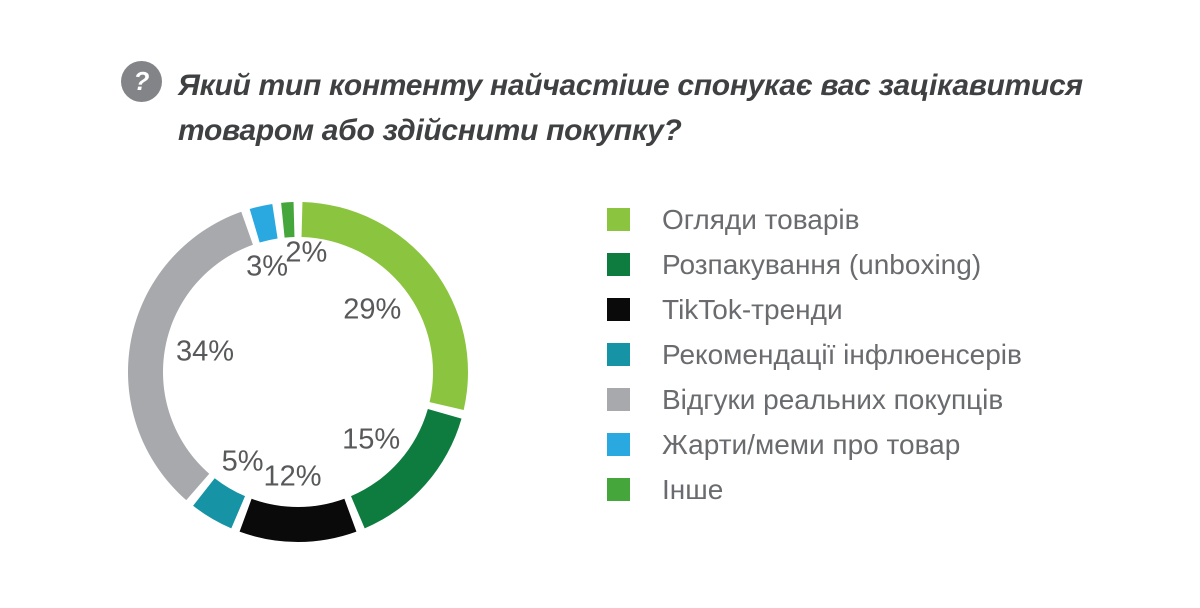 Image resolution: width=1200 pixels, height=608 pixels. Describe the element at coordinates (842, 354) in the screenshot. I see `legend-label-3: Рекомендації інфлюенсерів` at that location.